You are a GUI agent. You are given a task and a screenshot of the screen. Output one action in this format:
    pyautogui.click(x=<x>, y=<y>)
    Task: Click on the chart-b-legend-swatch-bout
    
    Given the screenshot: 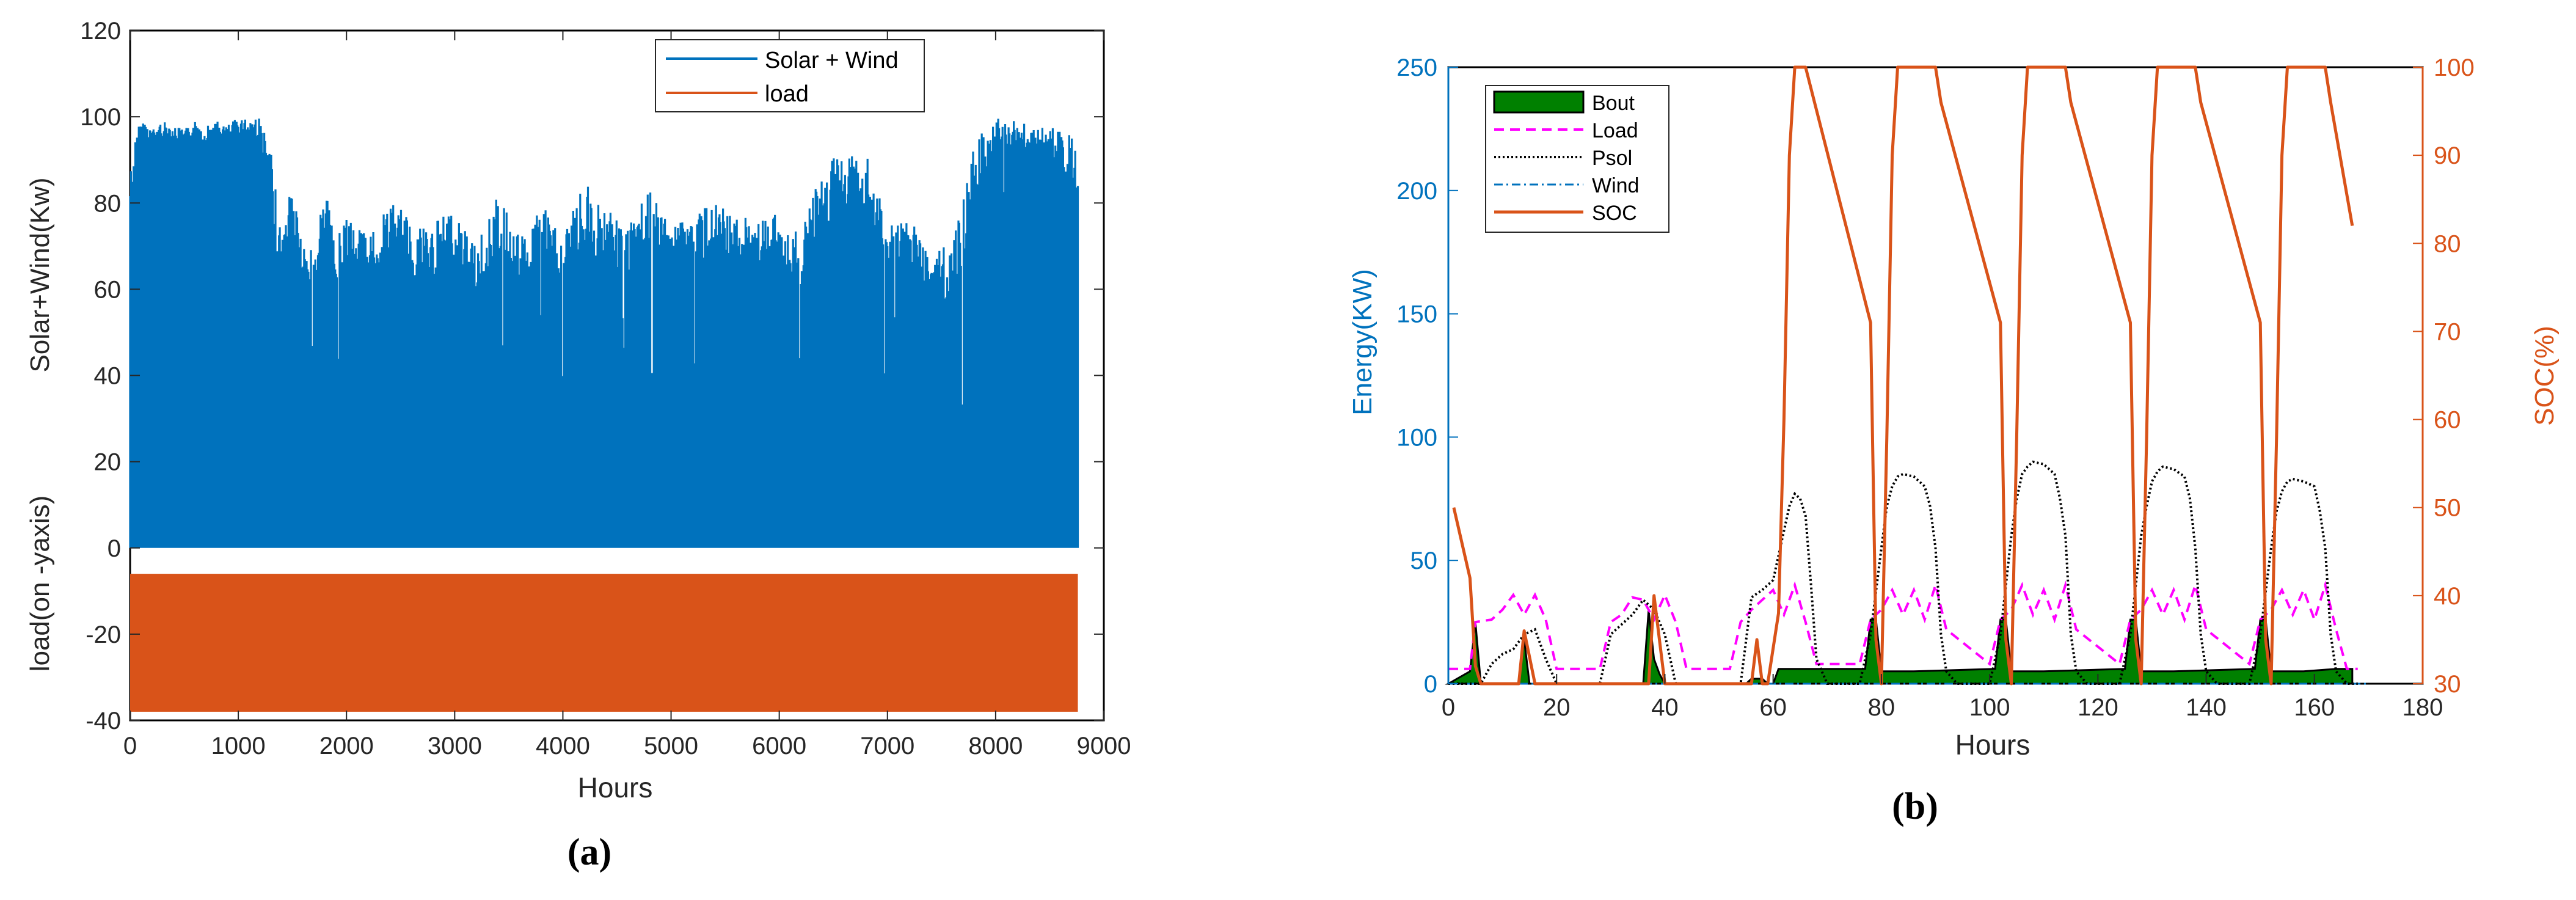 What is the action you would take?
    pyautogui.click(x=1539, y=102)
    